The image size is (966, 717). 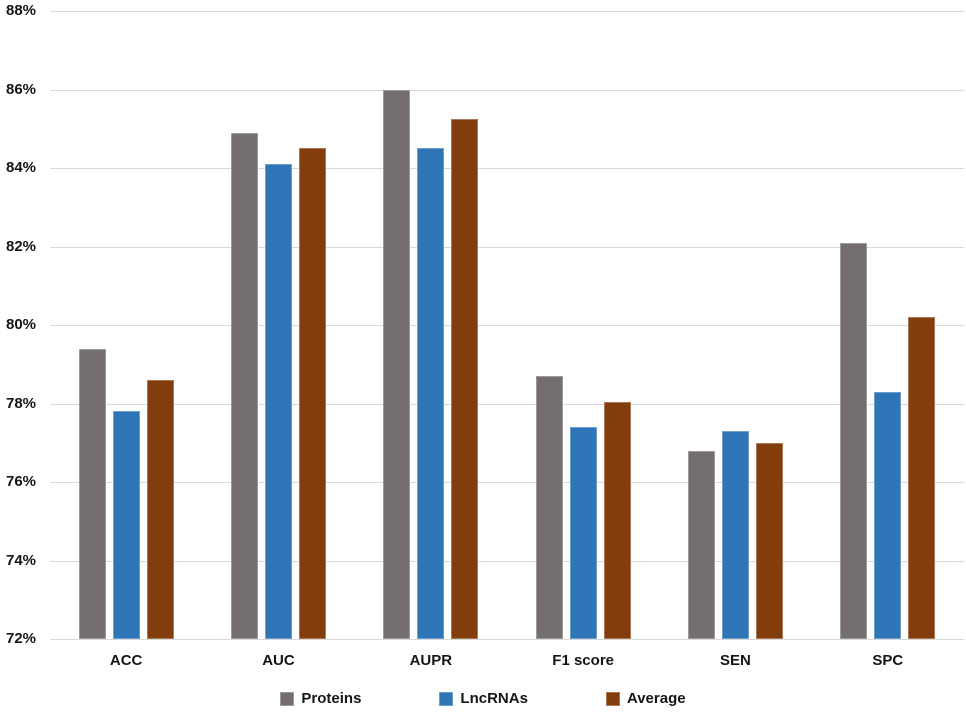 I want to click on bar-proteins-sen, so click(x=701, y=544).